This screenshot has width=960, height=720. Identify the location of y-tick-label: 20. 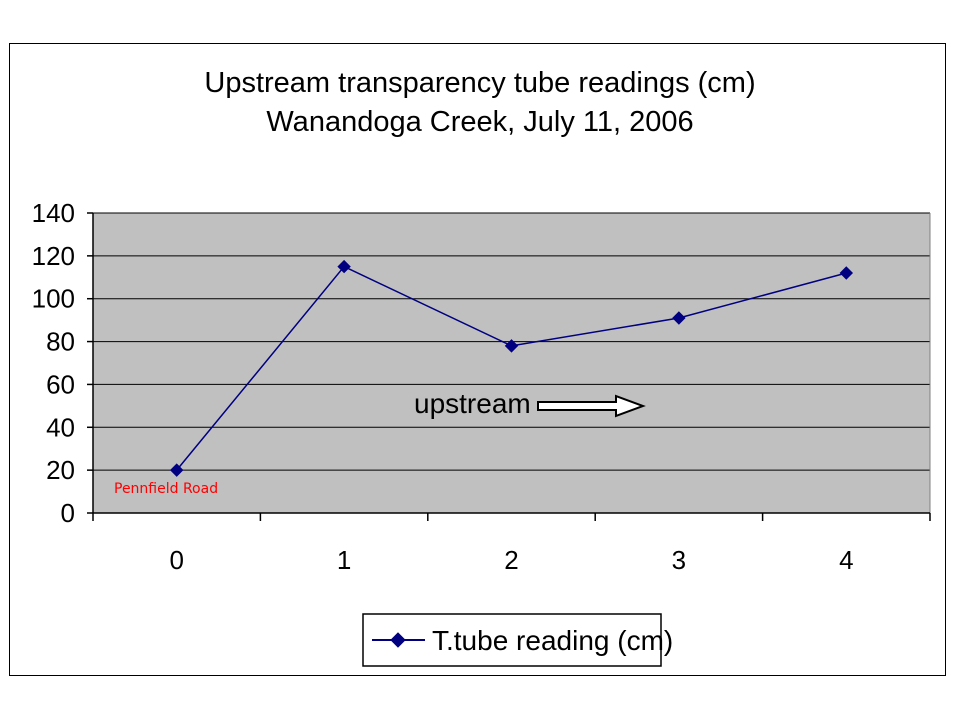
(60, 470).